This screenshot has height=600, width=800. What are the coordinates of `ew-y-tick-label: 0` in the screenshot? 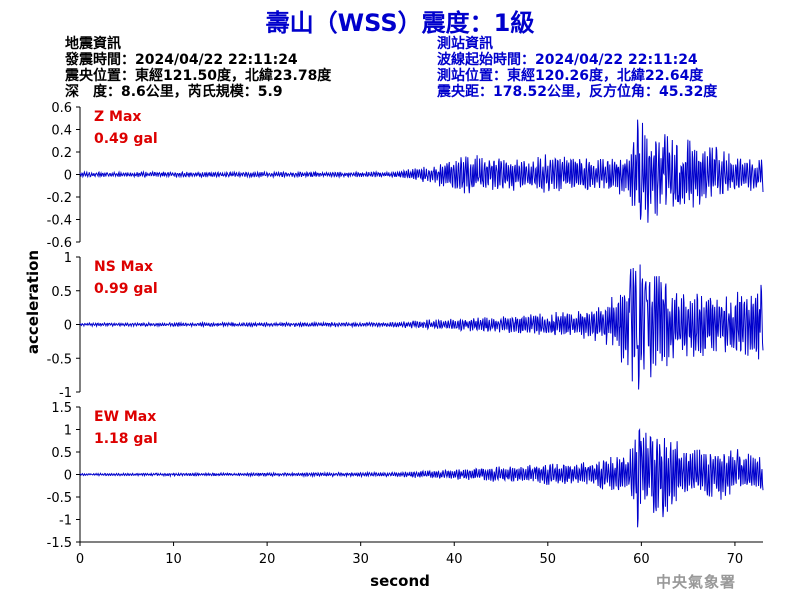 It's located at (68, 476).